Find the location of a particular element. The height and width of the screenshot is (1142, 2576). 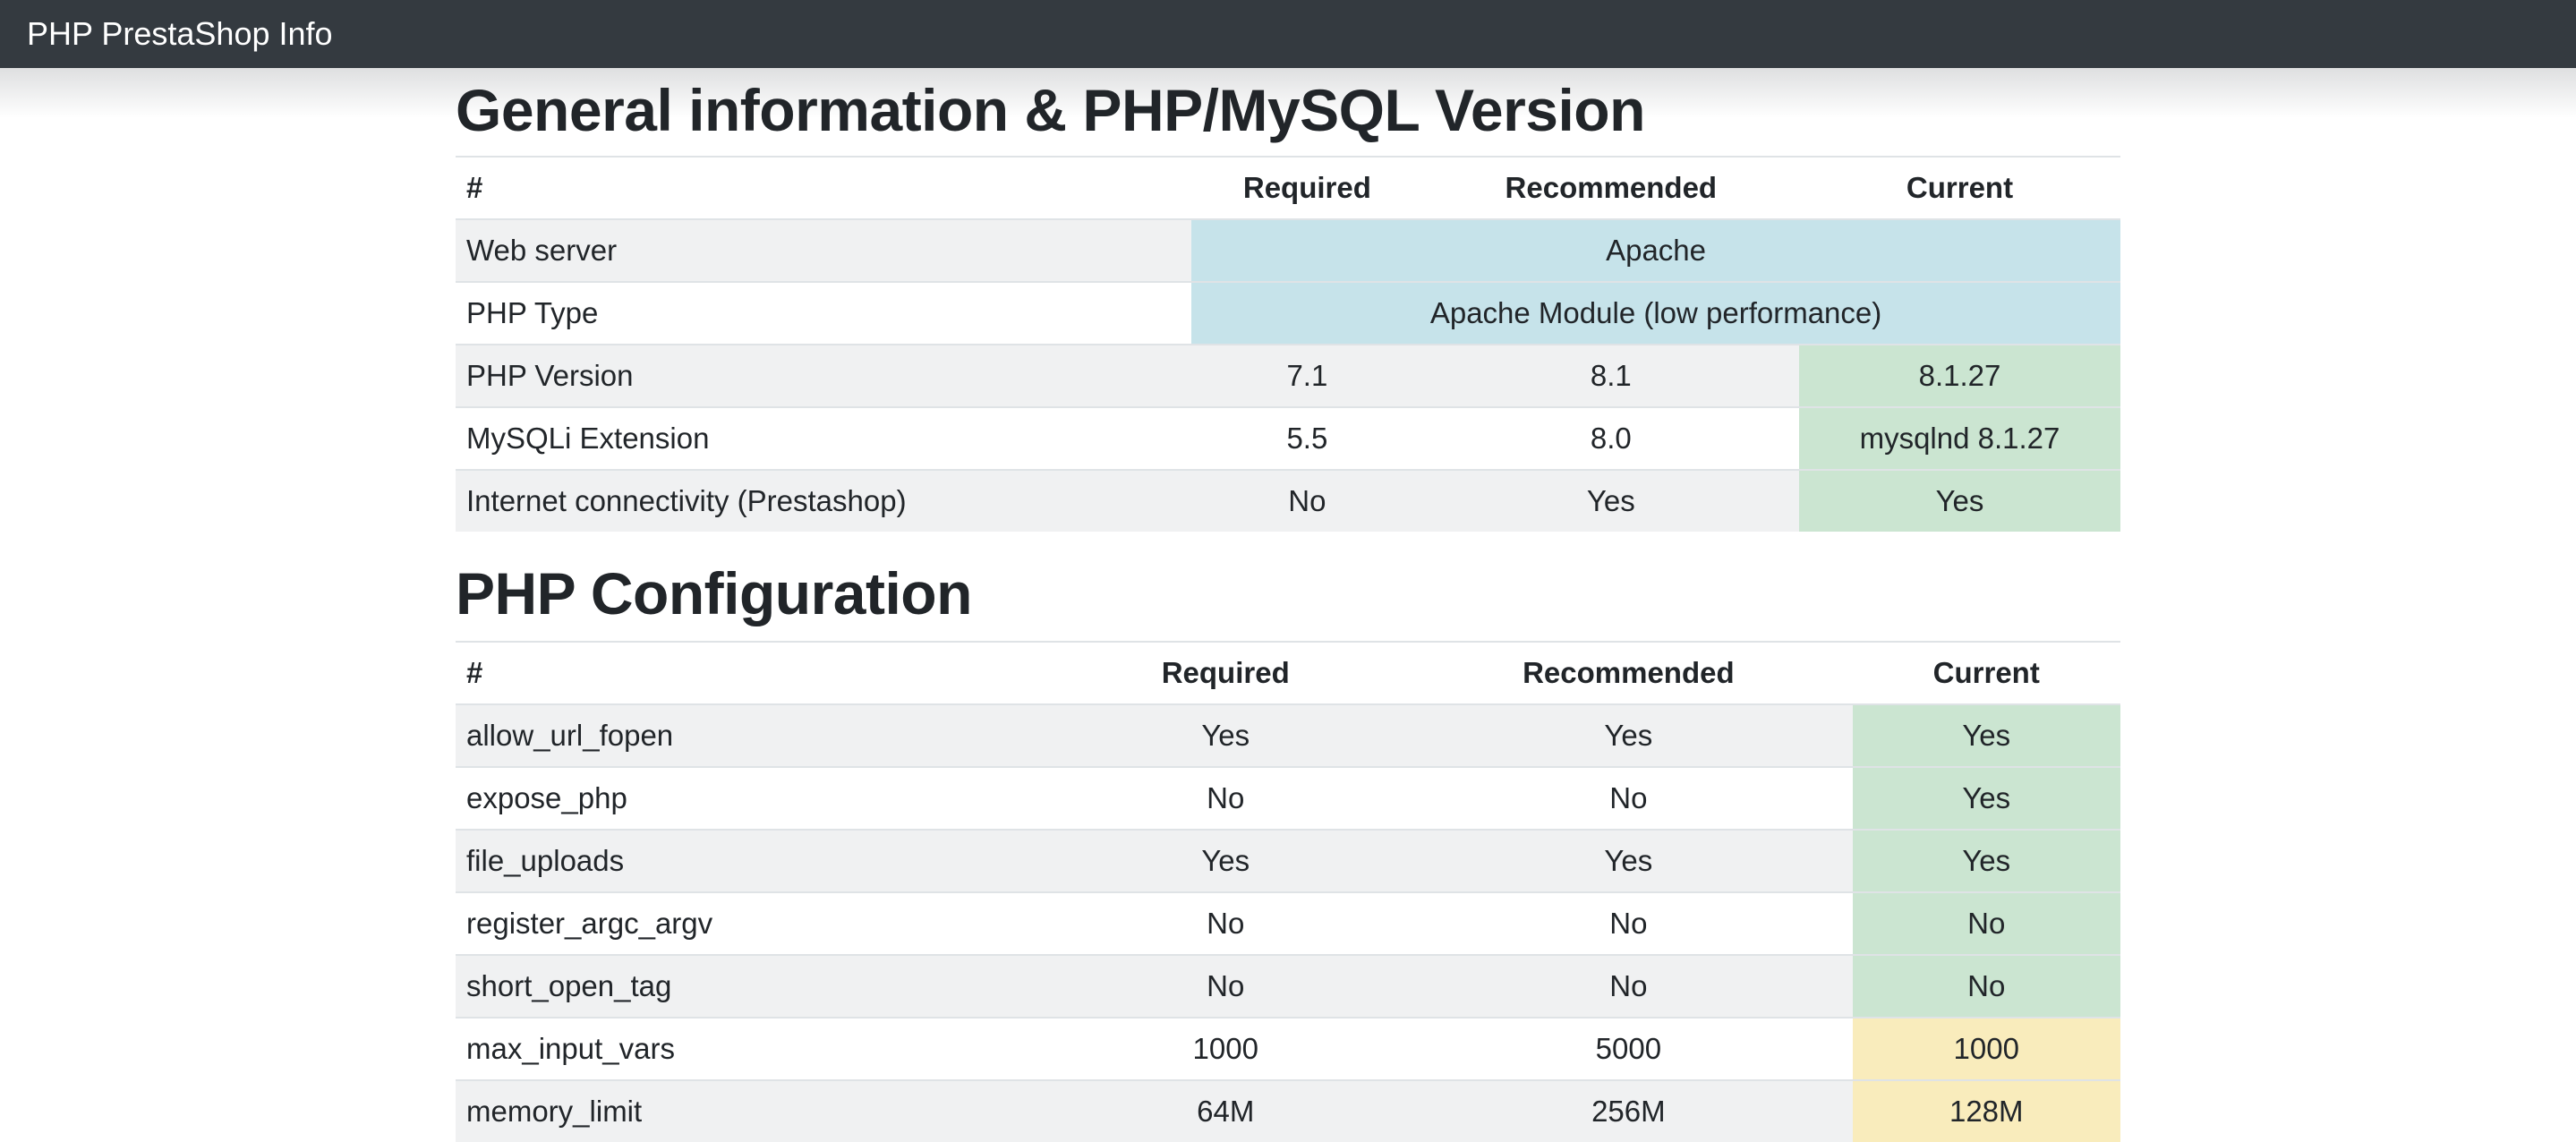

section-title-general-info: General information & PHP/MySQL Version is located at coordinates (1050, 110).